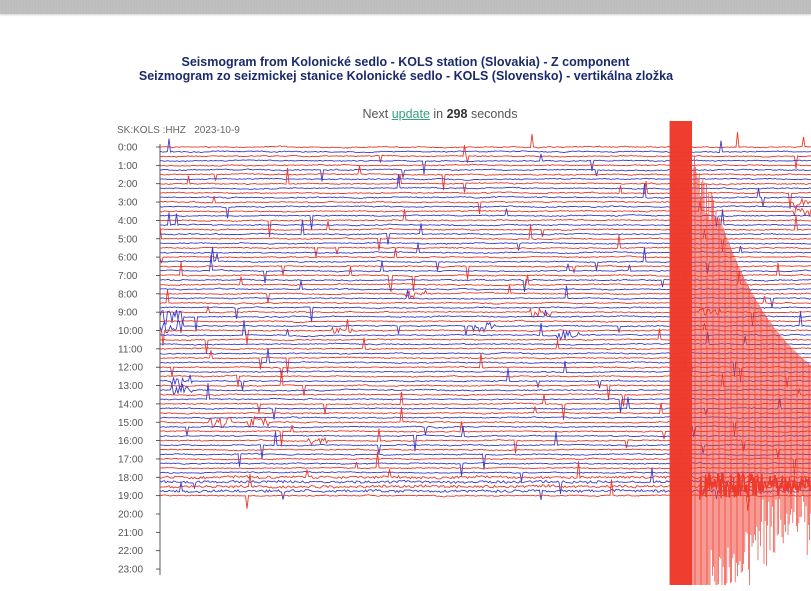 The height and width of the screenshot is (591, 811). What do you see at coordinates (377, 114) in the screenshot?
I see `update-prefix: Next` at bounding box center [377, 114].